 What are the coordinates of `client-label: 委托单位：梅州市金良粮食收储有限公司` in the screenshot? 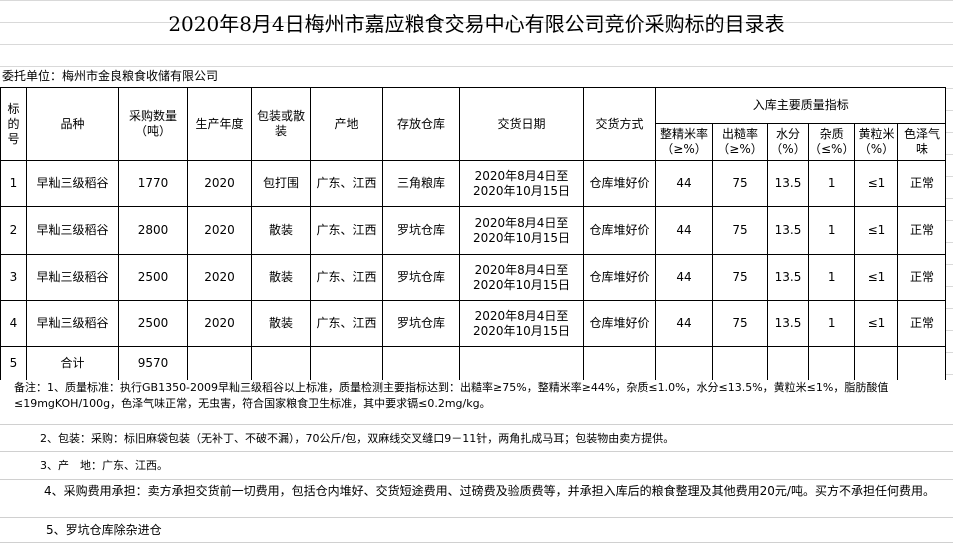 It's located at (110, 76).